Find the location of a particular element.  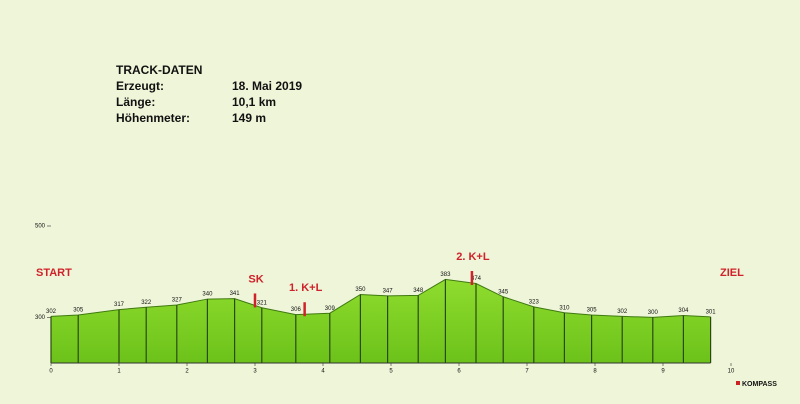

x-tick-label: 3 is located at coordinates (255, 372).